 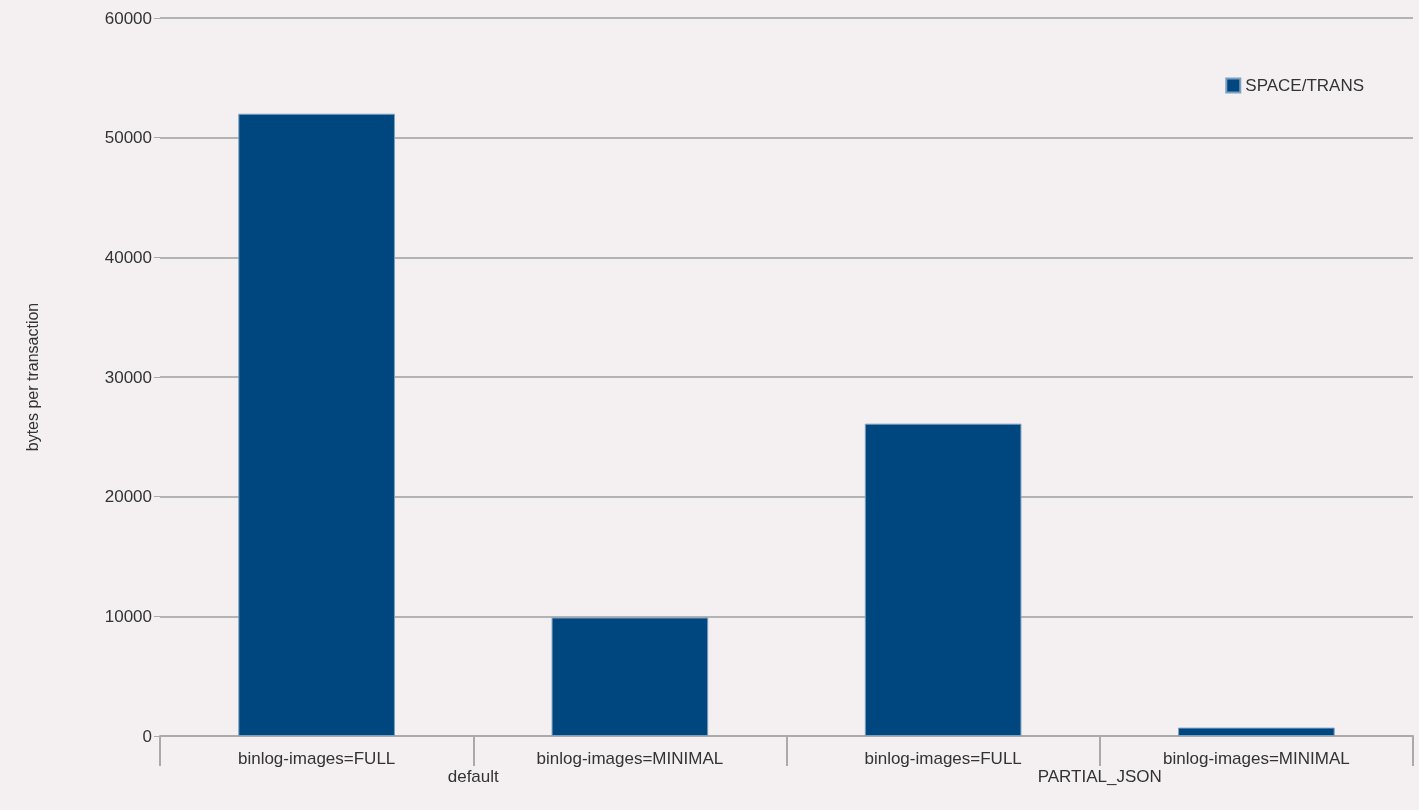 I want to click on y-tick-label: 40000, so click(x=128, y=257).